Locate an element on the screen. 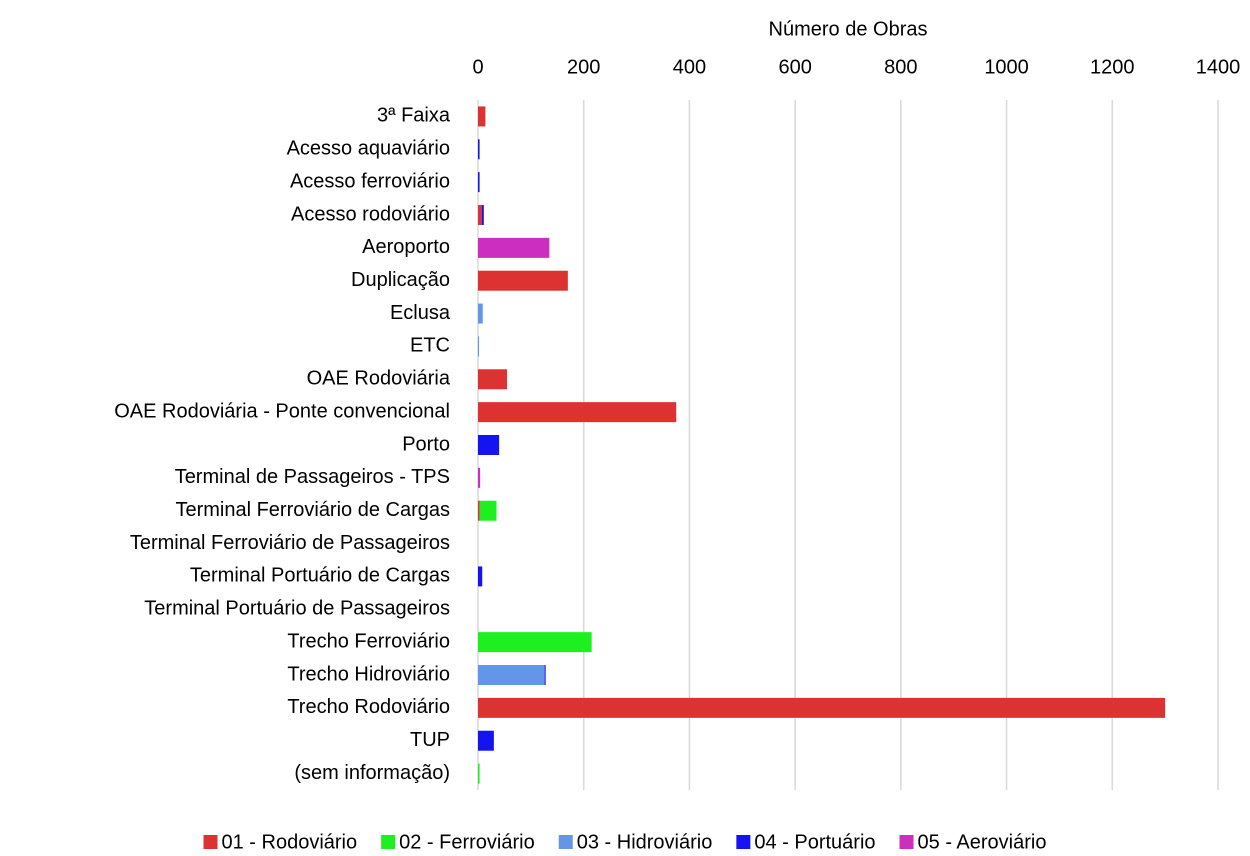 The width and height of the screenshot is (1250, 856). x-tick-label: 1400 is located at coordinates (1218, 67).